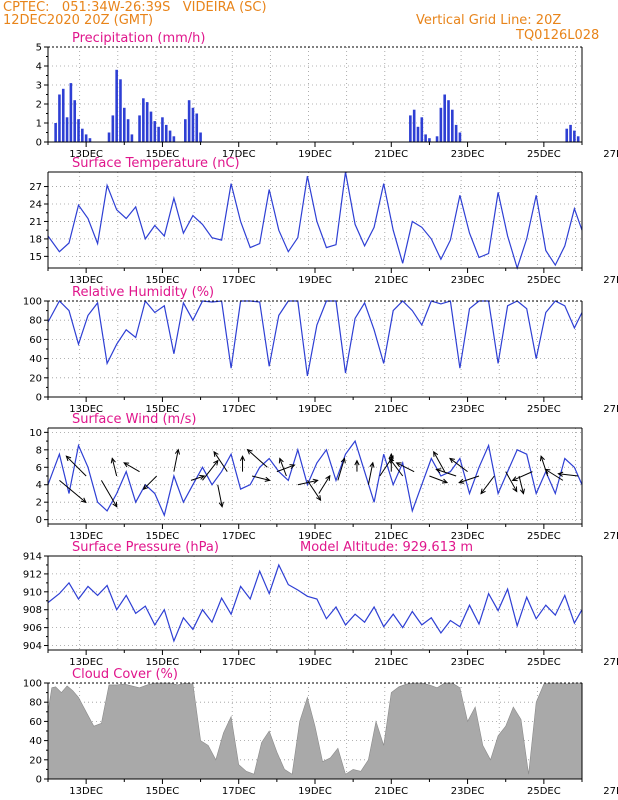  What do you see at coordinates (32, 557) in the screenshot?
I see `y-tick-label: 914` at bounding box center [32, 557].